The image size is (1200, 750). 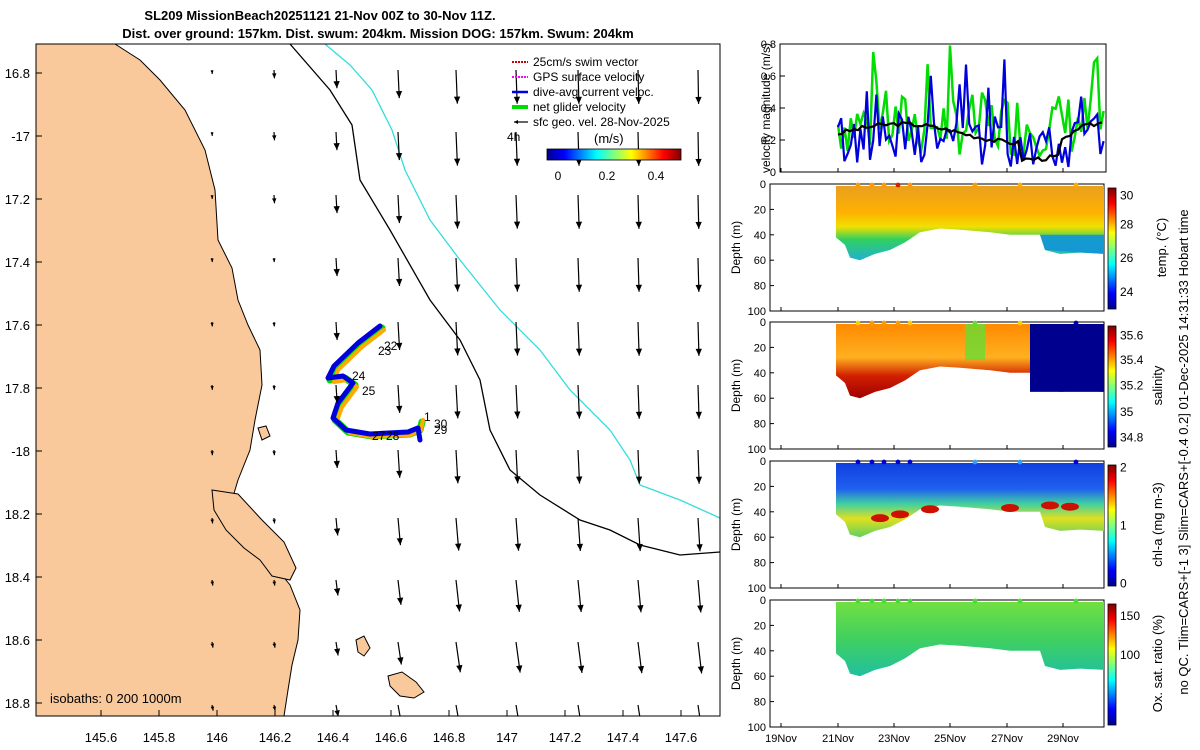 What do you see at coordinates (1063, 739) in the screenshot?
I see `time-xtick-label: 29Nov` at bounding box center [1063, 739].